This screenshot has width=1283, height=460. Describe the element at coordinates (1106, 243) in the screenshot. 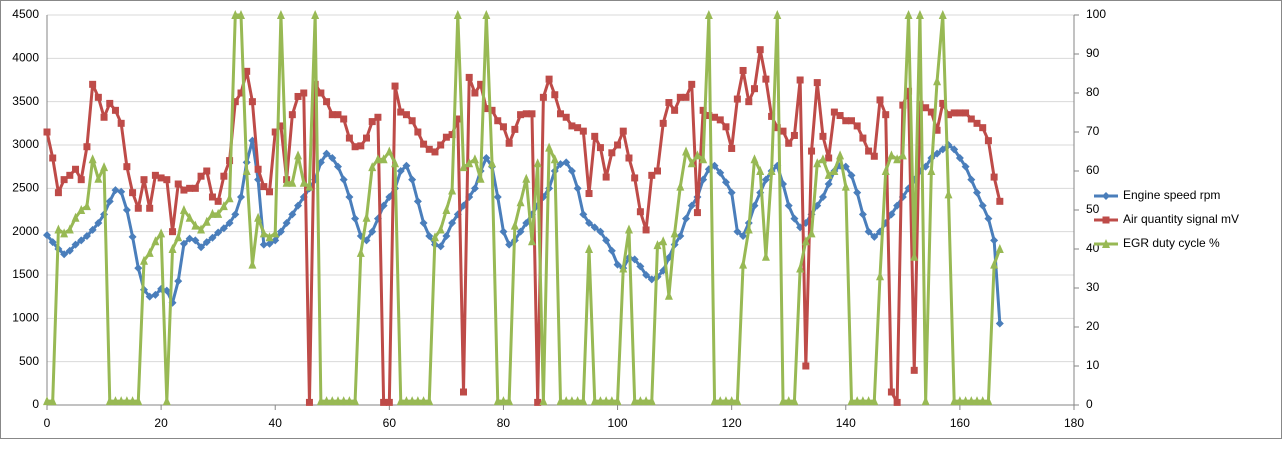

I see `legend-marker` at that location.